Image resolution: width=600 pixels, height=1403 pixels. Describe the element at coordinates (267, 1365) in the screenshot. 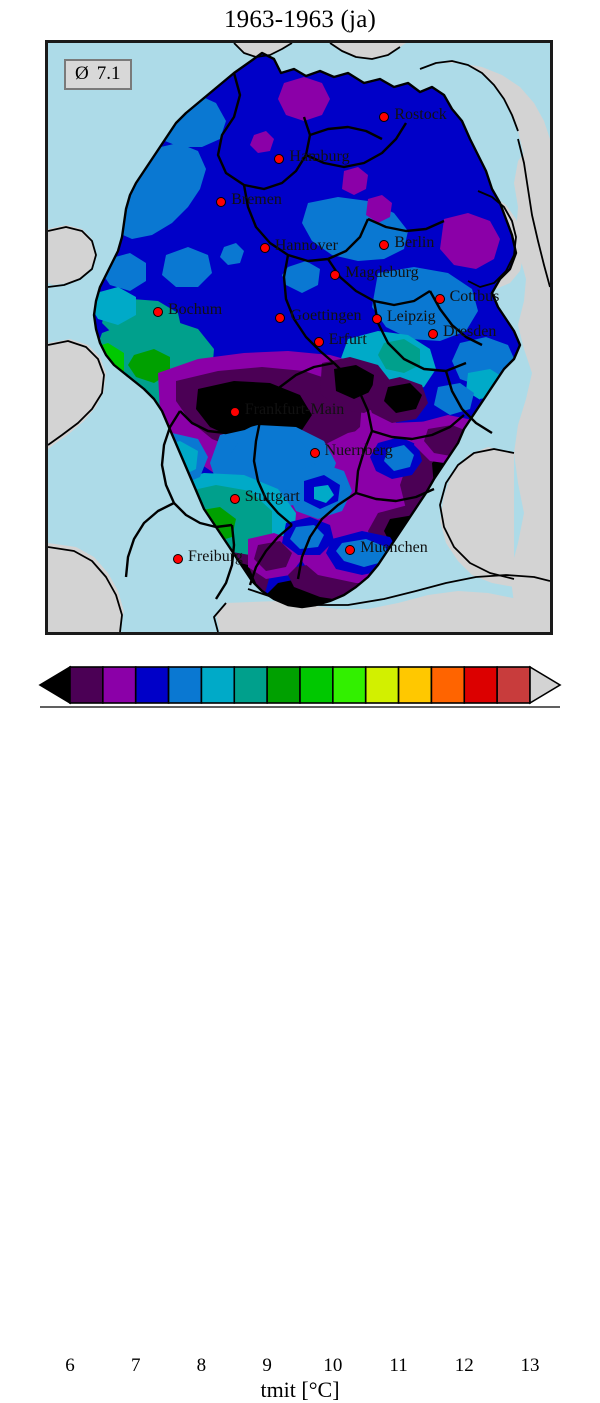

I see `colorbar-tick-9: 9` at that location.